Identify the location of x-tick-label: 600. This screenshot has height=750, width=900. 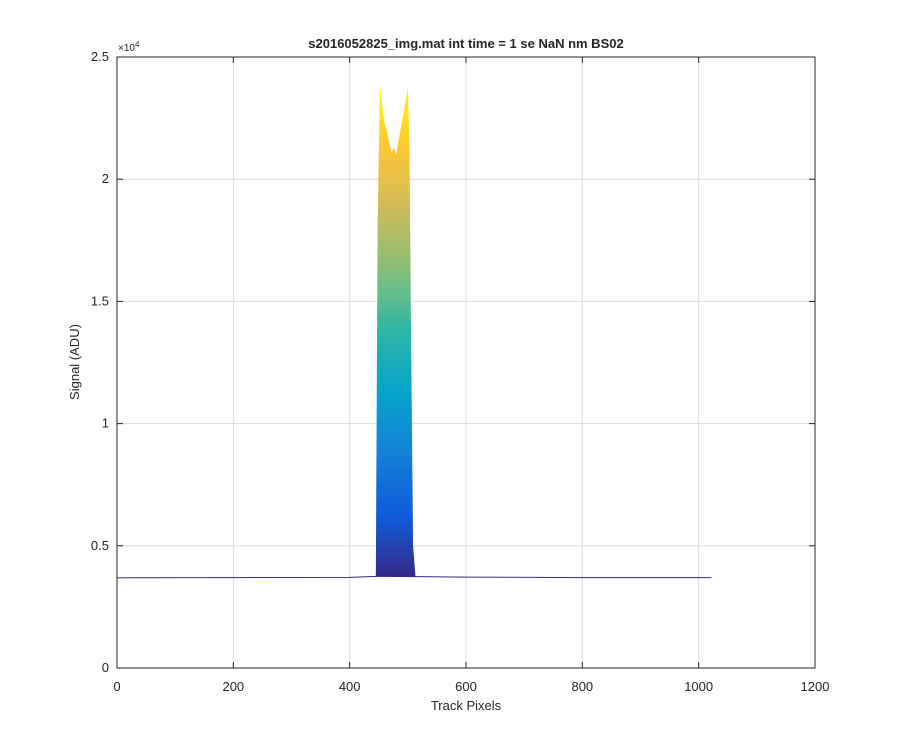
(466, 686).